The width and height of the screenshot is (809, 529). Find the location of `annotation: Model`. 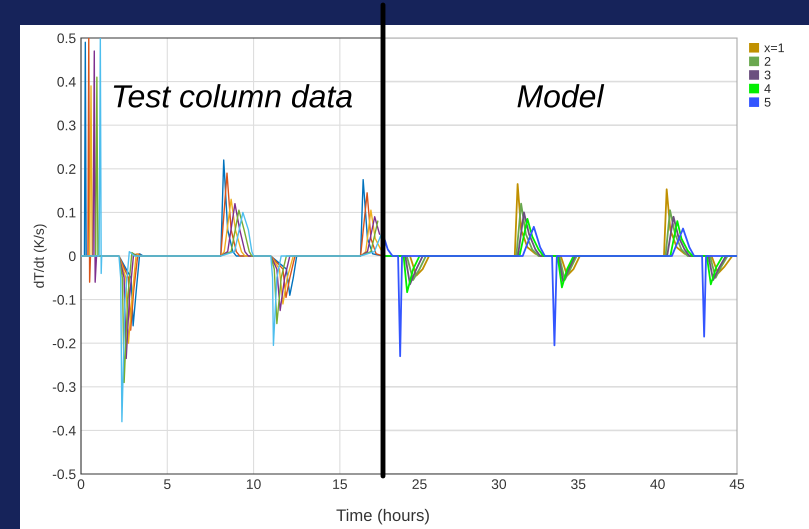

annotation: Model is located at coordinates (560, 96).